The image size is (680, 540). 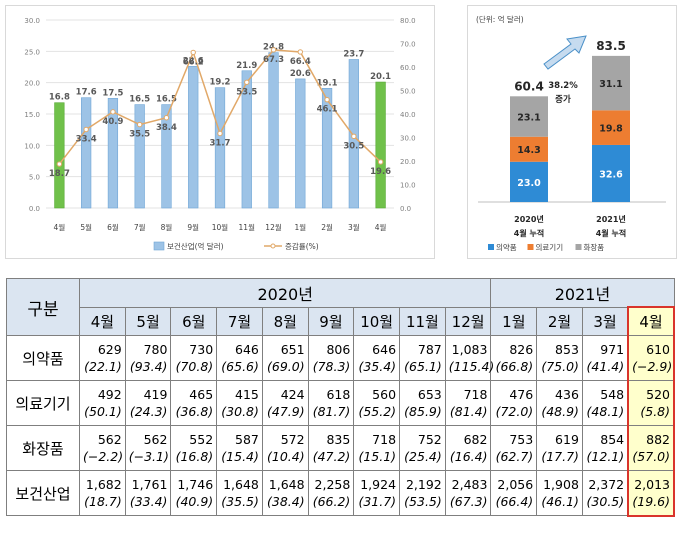 What do you see at coordinates (32, 21) in the screenshot?
I see `y-tick-label: 30.0` at bounding box center [32, 21].